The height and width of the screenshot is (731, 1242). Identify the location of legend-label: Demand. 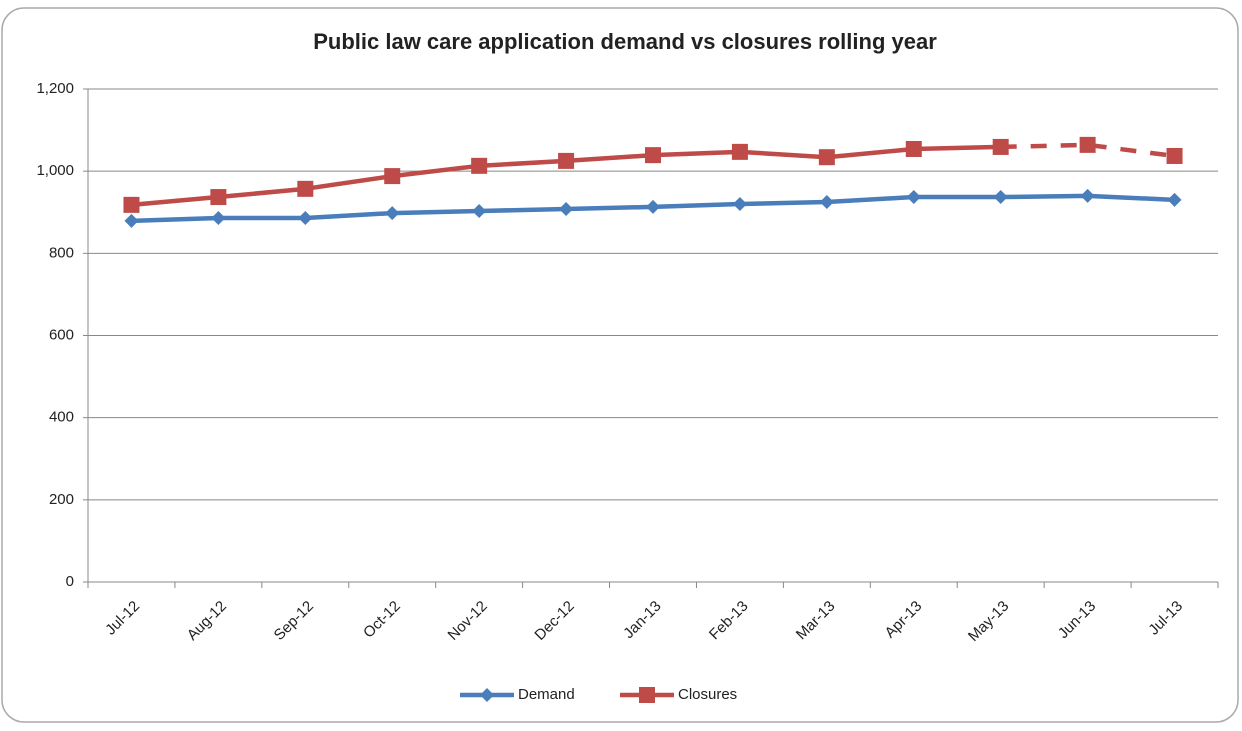
(546, 694).